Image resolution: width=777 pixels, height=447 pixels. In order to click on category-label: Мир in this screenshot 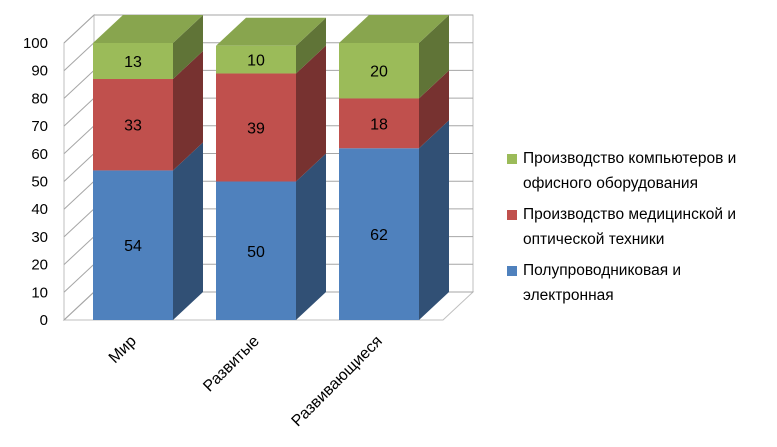, I will do `click(123, 350)`.